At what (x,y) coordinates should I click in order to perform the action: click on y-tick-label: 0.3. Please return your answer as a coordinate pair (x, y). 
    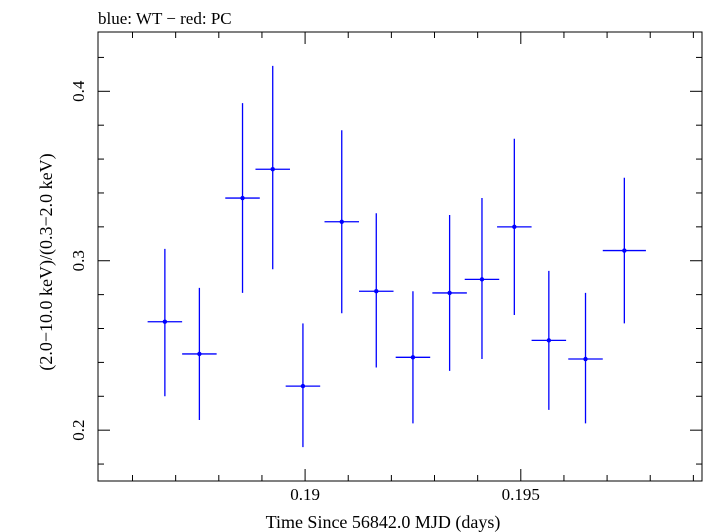
    Looking at the image, I should click on (78, 260).